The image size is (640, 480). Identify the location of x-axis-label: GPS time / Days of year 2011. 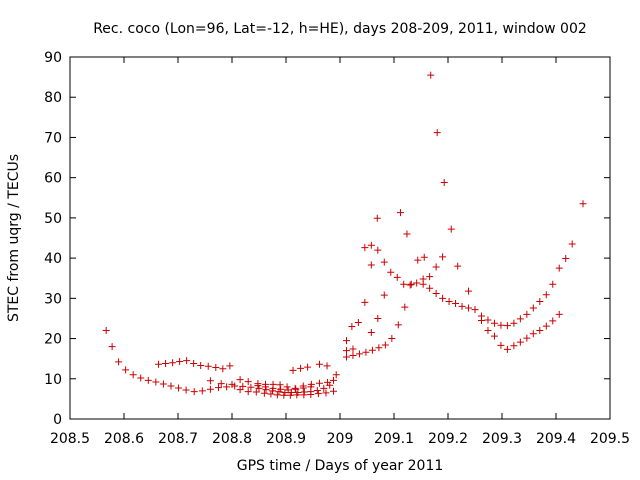
(340, 466).